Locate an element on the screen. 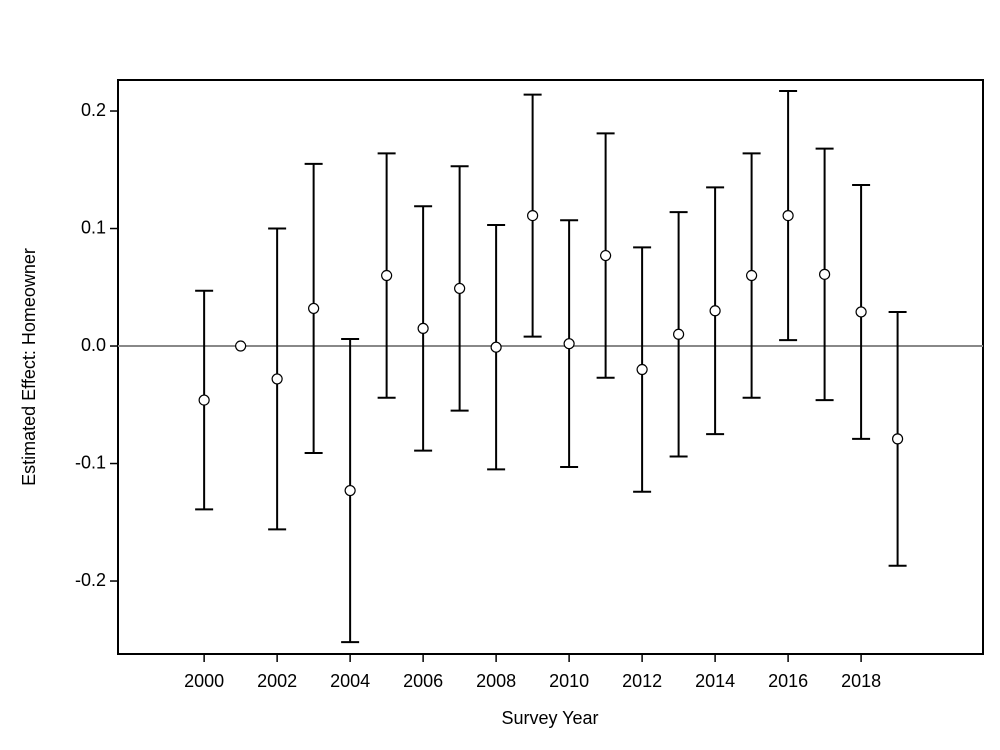  y-tick-label: 0.0 is located at coordinates (93, 345).